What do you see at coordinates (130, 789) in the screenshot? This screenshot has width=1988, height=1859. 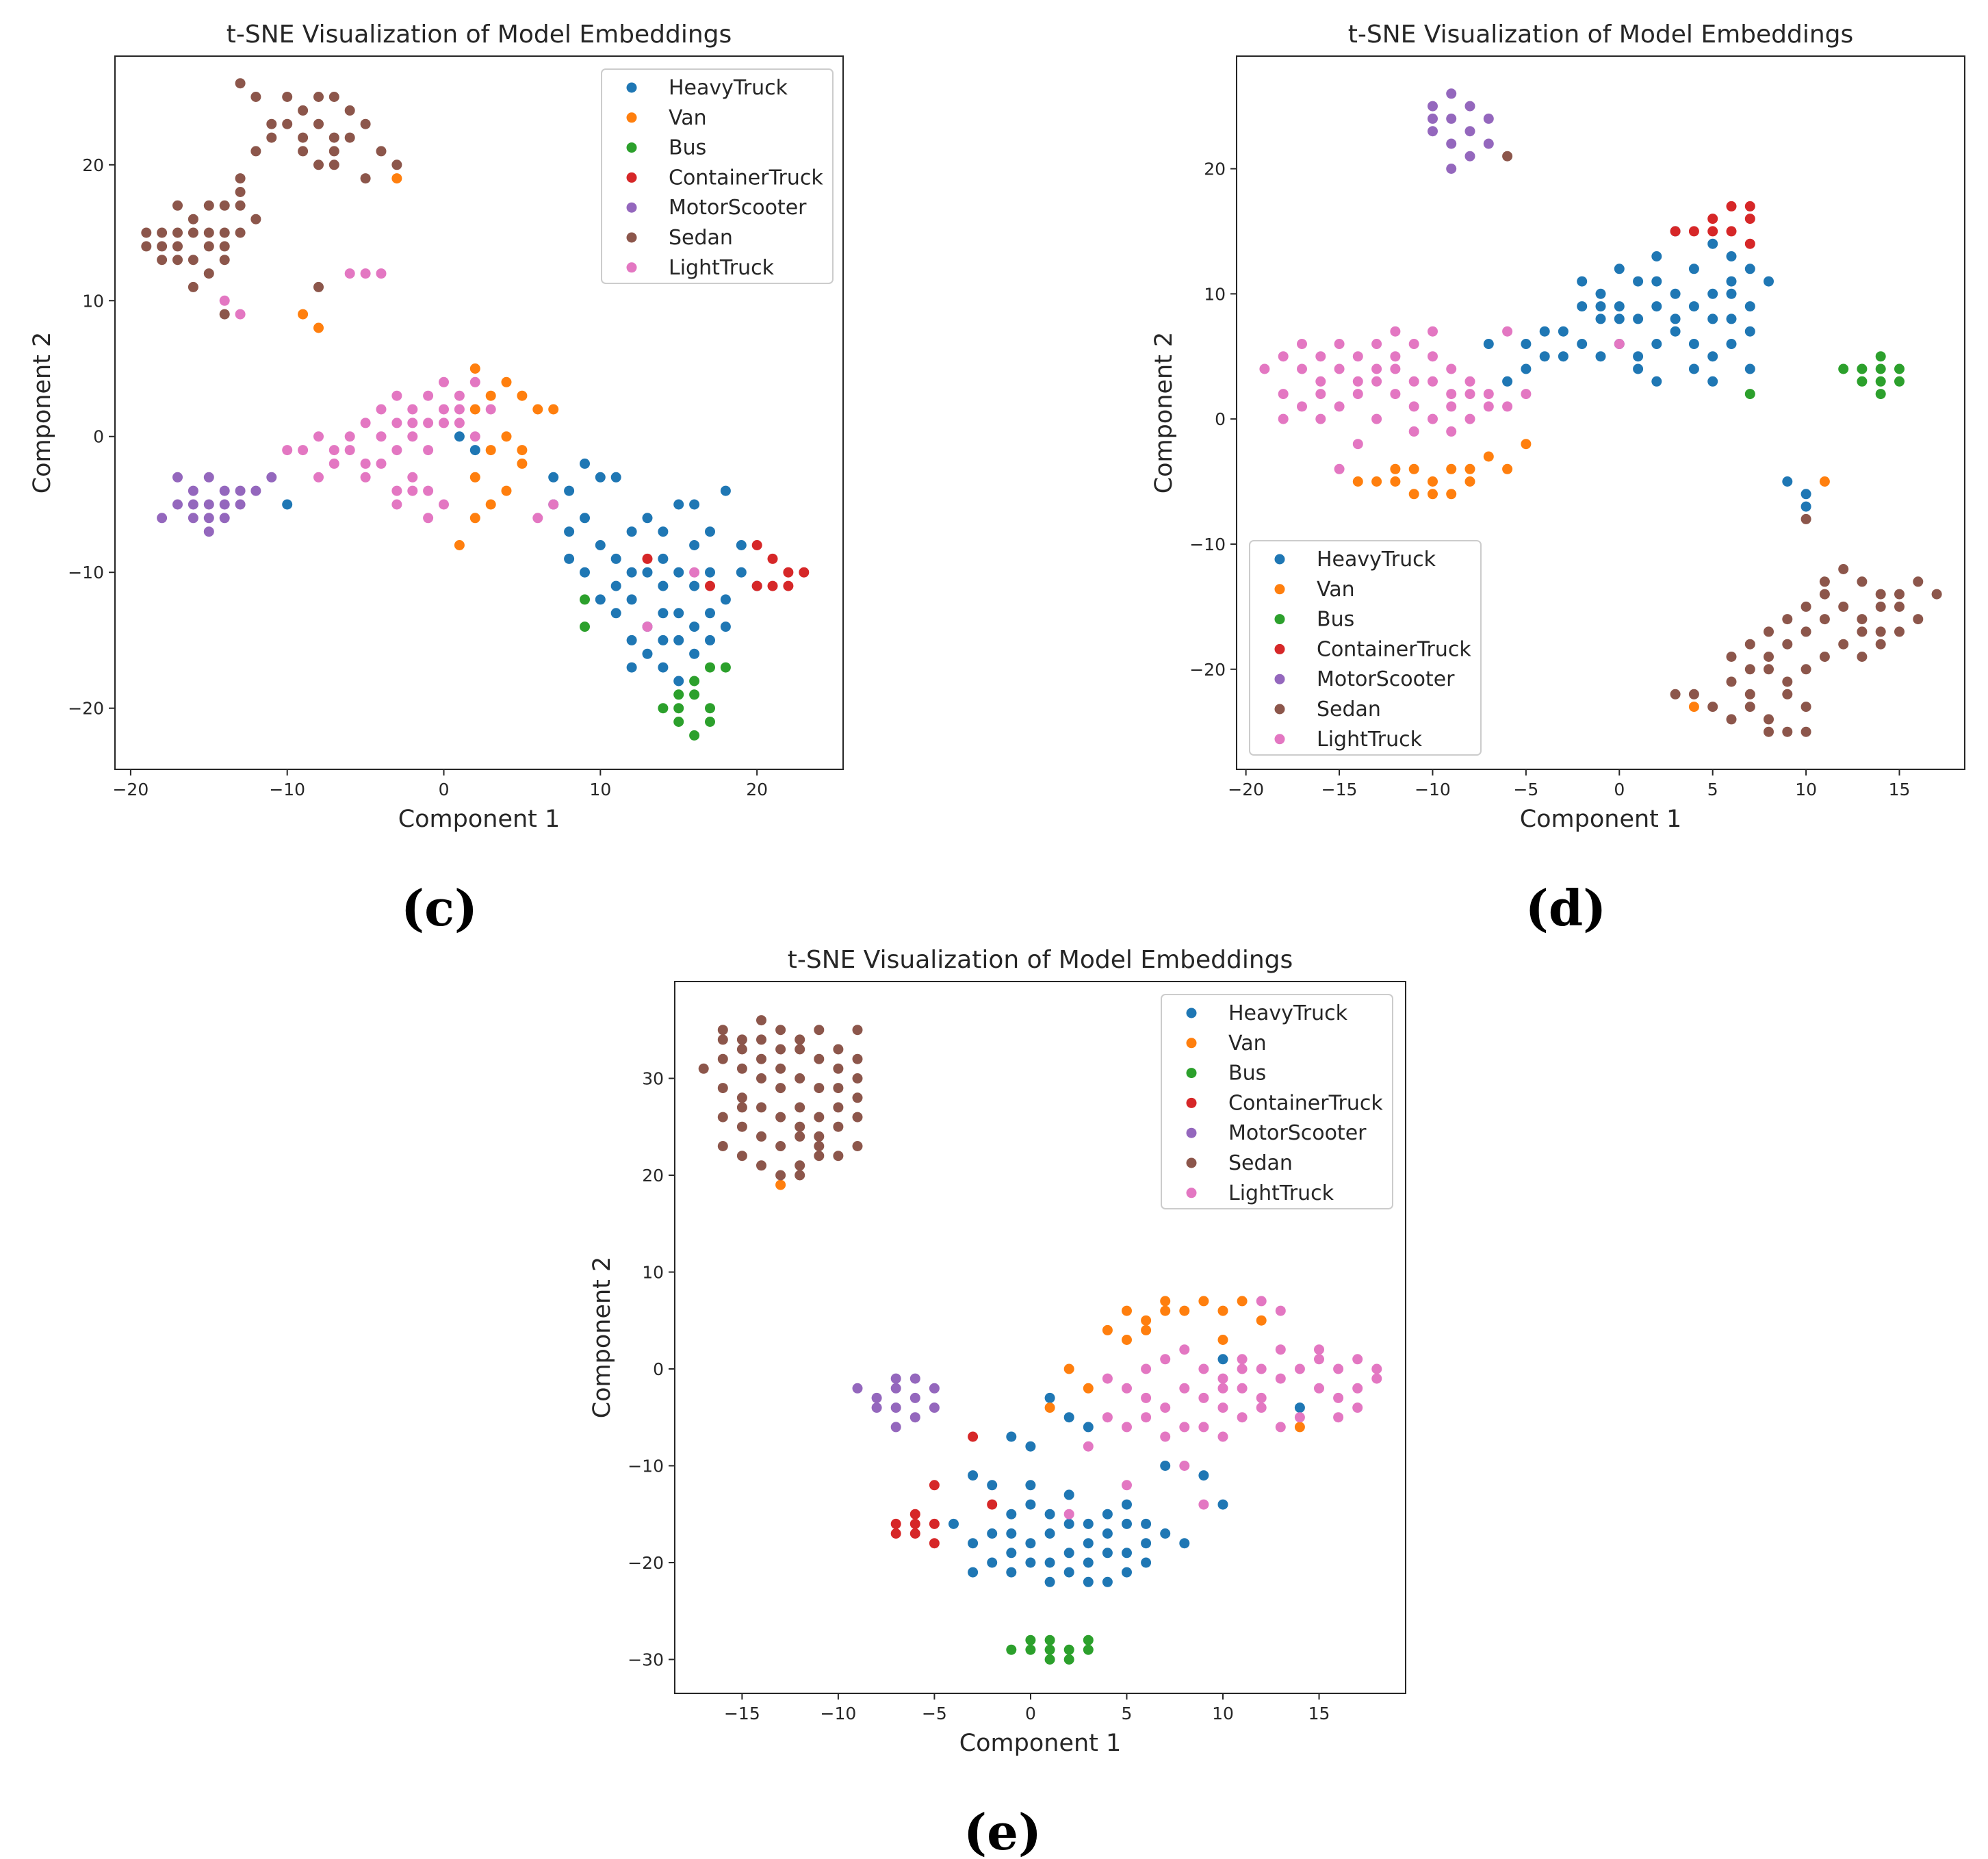 I see `x-tick-label: −20` at bounding box center [130, 789].